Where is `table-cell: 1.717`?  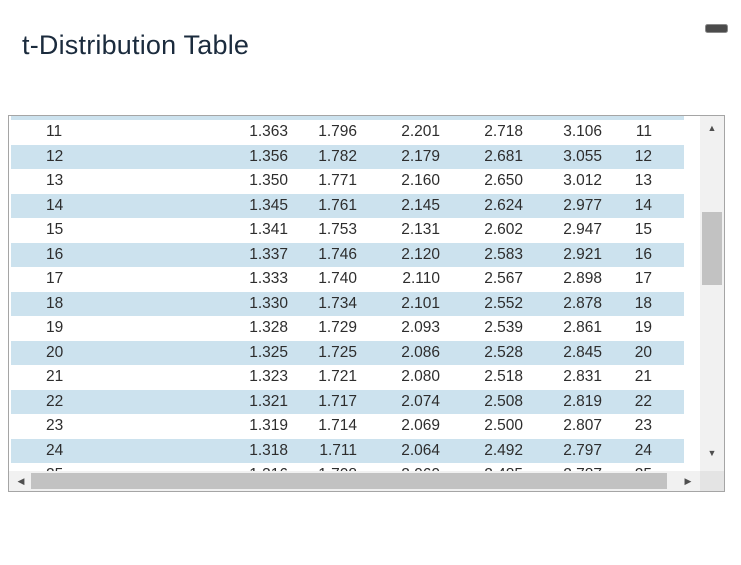
table-cell: 1.717 is located at coordinates (337, 401).